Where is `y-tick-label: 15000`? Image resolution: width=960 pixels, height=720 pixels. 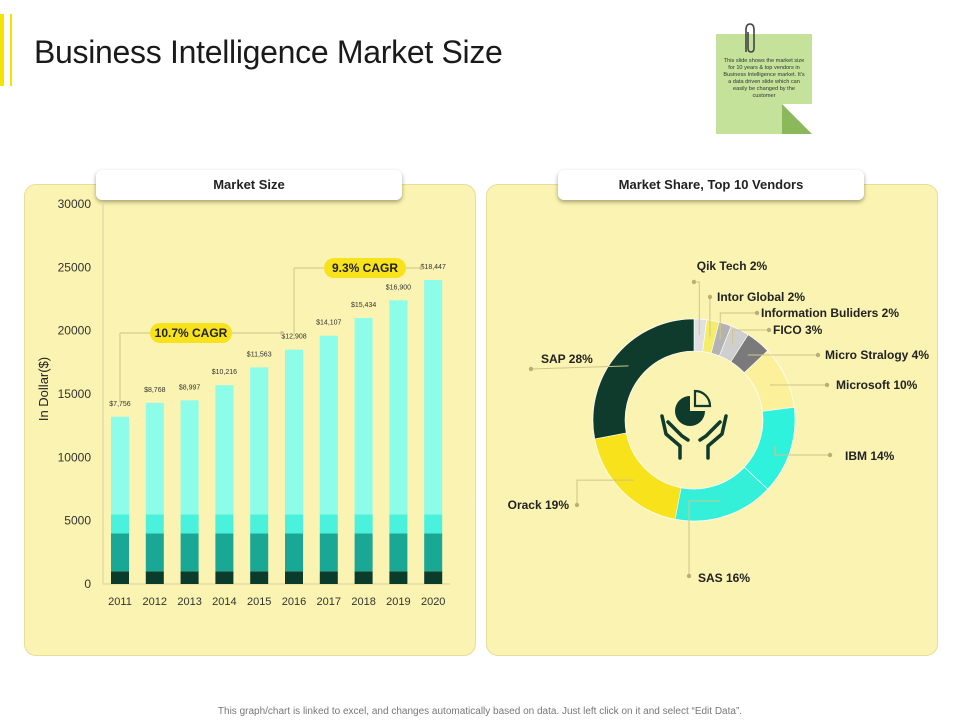 y-tick-label: 15000 is located at coordinates (75, 394).